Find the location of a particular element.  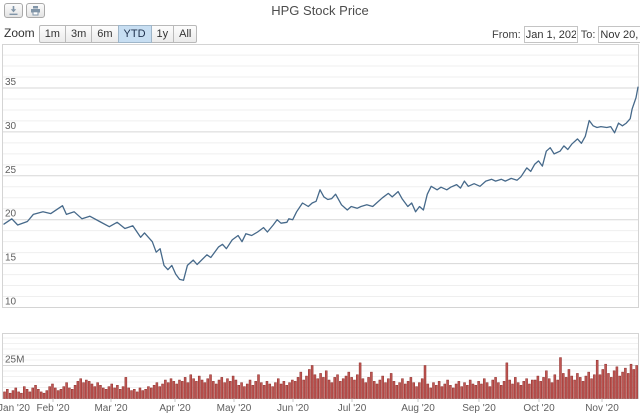

zoom-button-6m: 6m is located at coordinates (105, 34).